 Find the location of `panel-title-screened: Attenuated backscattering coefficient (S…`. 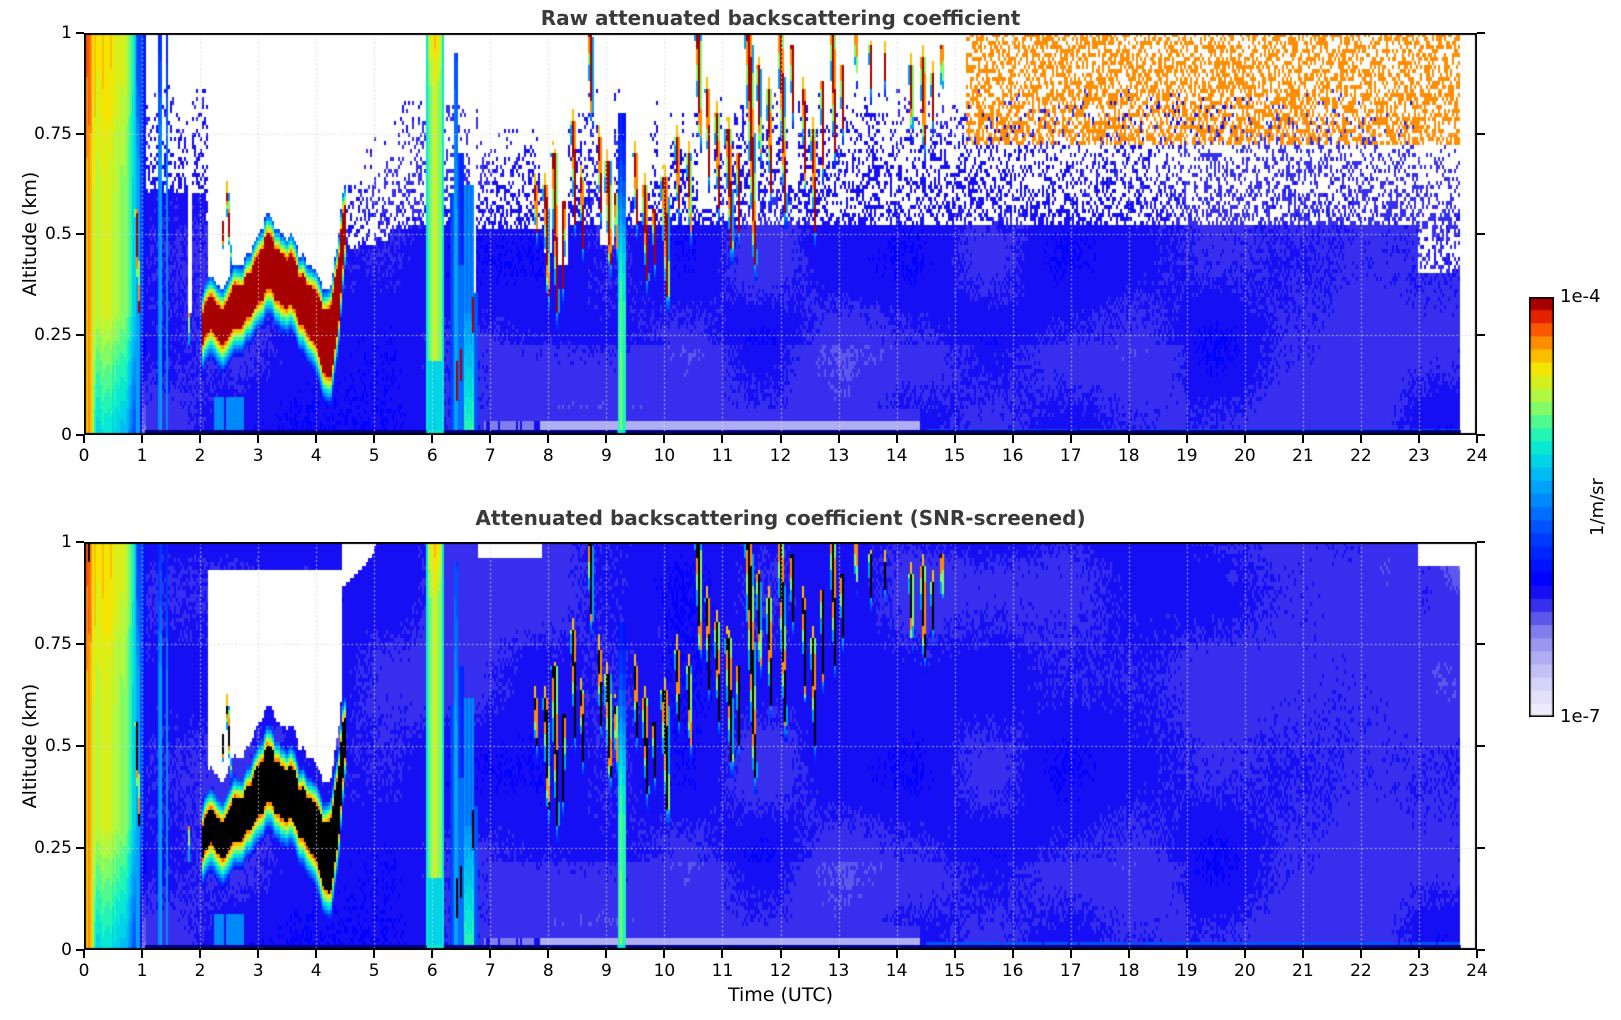

panel-title-screened: Attenuated backscattering coefficient (S… is located at coordinates (780, 518).